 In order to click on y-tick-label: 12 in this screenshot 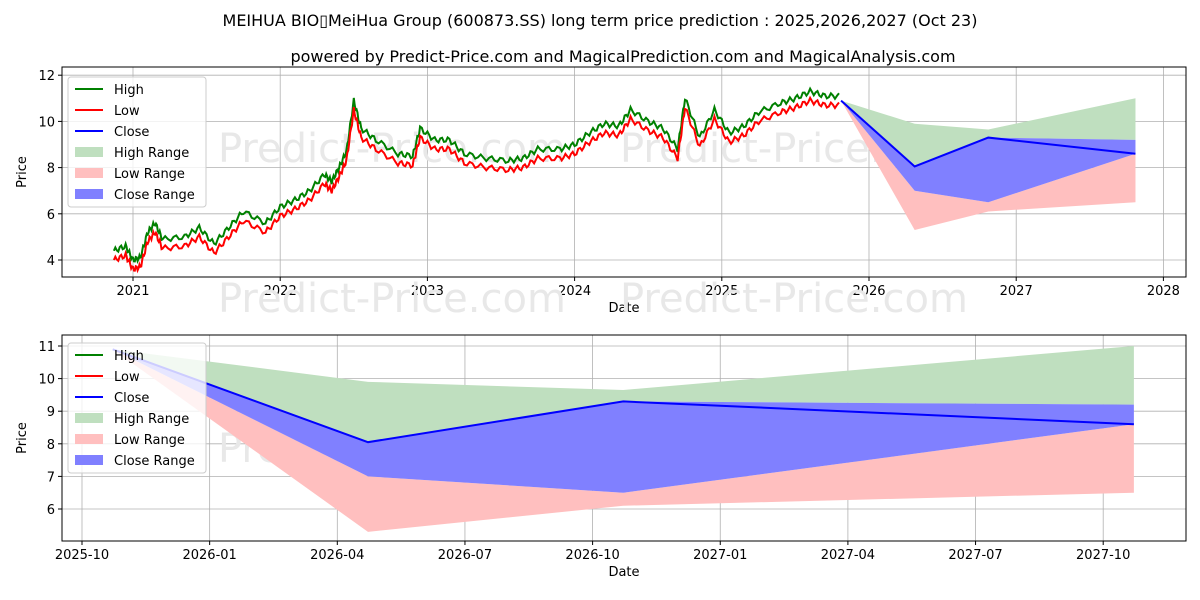, I will do `click(46, 76)`.